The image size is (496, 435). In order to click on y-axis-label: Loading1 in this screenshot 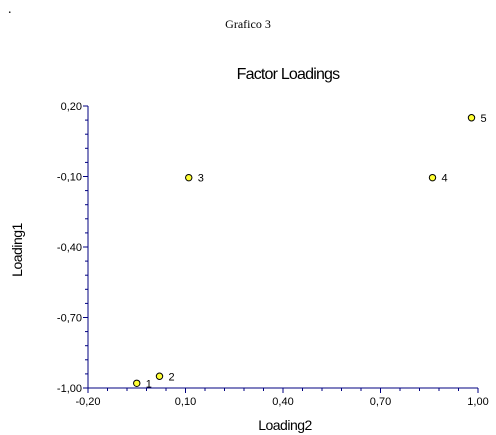, I will do `click(17, 249)`.